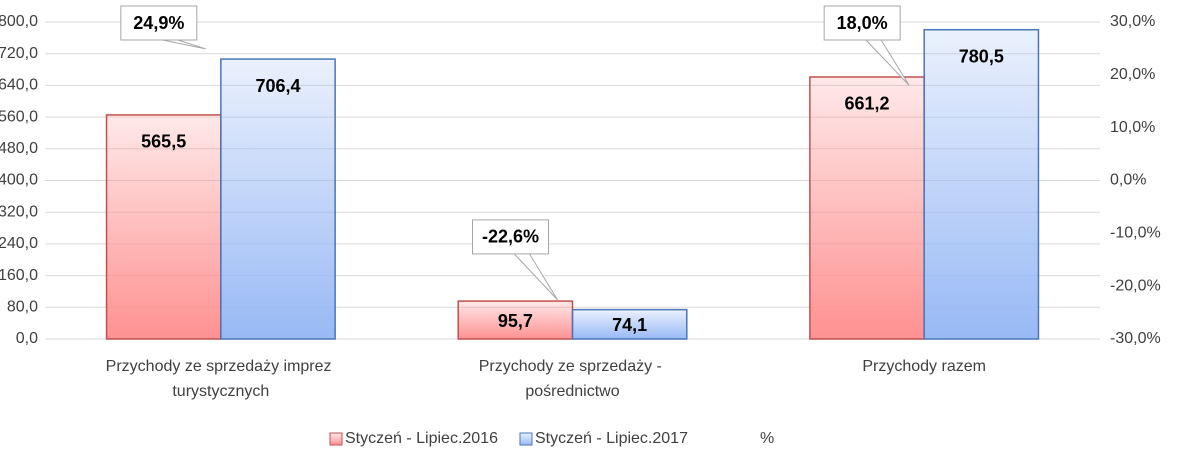  I want to click on y-tick-label: 640,0, so click(19, 85).